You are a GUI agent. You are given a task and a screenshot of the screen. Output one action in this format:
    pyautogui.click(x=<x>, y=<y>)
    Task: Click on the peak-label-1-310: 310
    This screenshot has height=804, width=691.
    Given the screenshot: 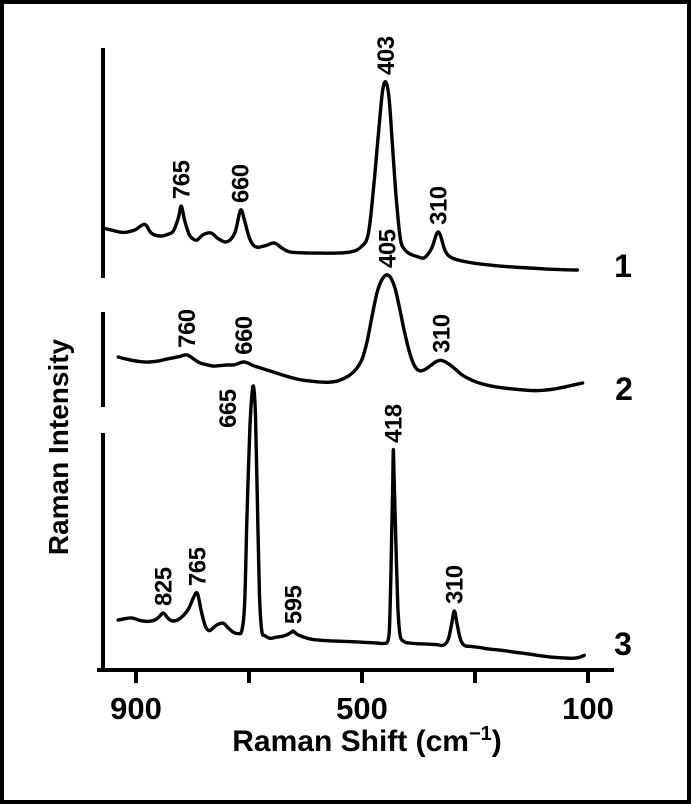 What is the action you would take?
    pyautogui.click(x=438, y=205)
    